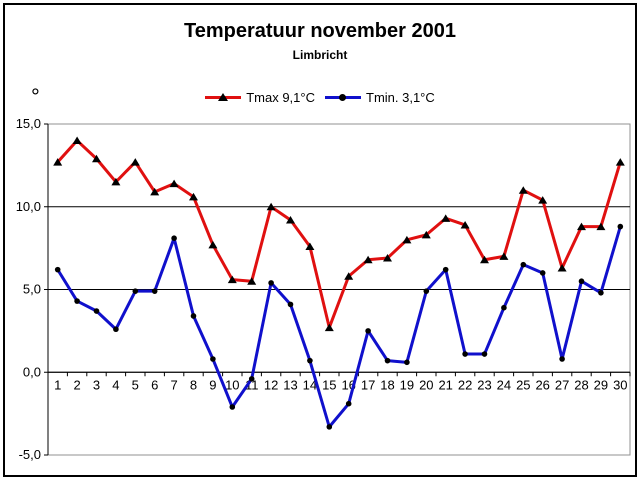 This screenshot has height=480, width=640. Describe the element at coordinates (115, 384) in the screenshot. I see `x-tick-label: 4` at that location.